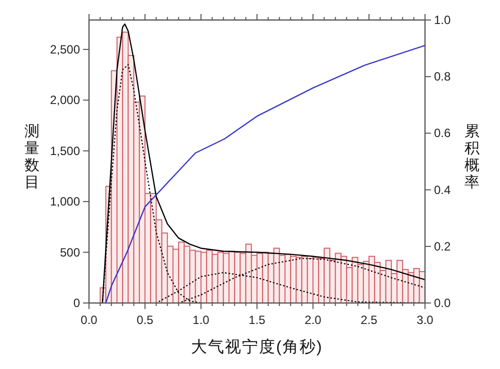 This screenshot has height=369, width=500. Describe the element at coordinates (201, 320) in the screenshot. I see `x-tick-label: 1.0` at that location.